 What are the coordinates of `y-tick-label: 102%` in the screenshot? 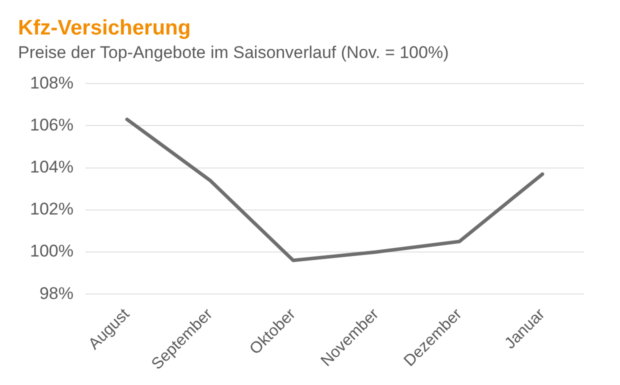 It's located at (52, 209).